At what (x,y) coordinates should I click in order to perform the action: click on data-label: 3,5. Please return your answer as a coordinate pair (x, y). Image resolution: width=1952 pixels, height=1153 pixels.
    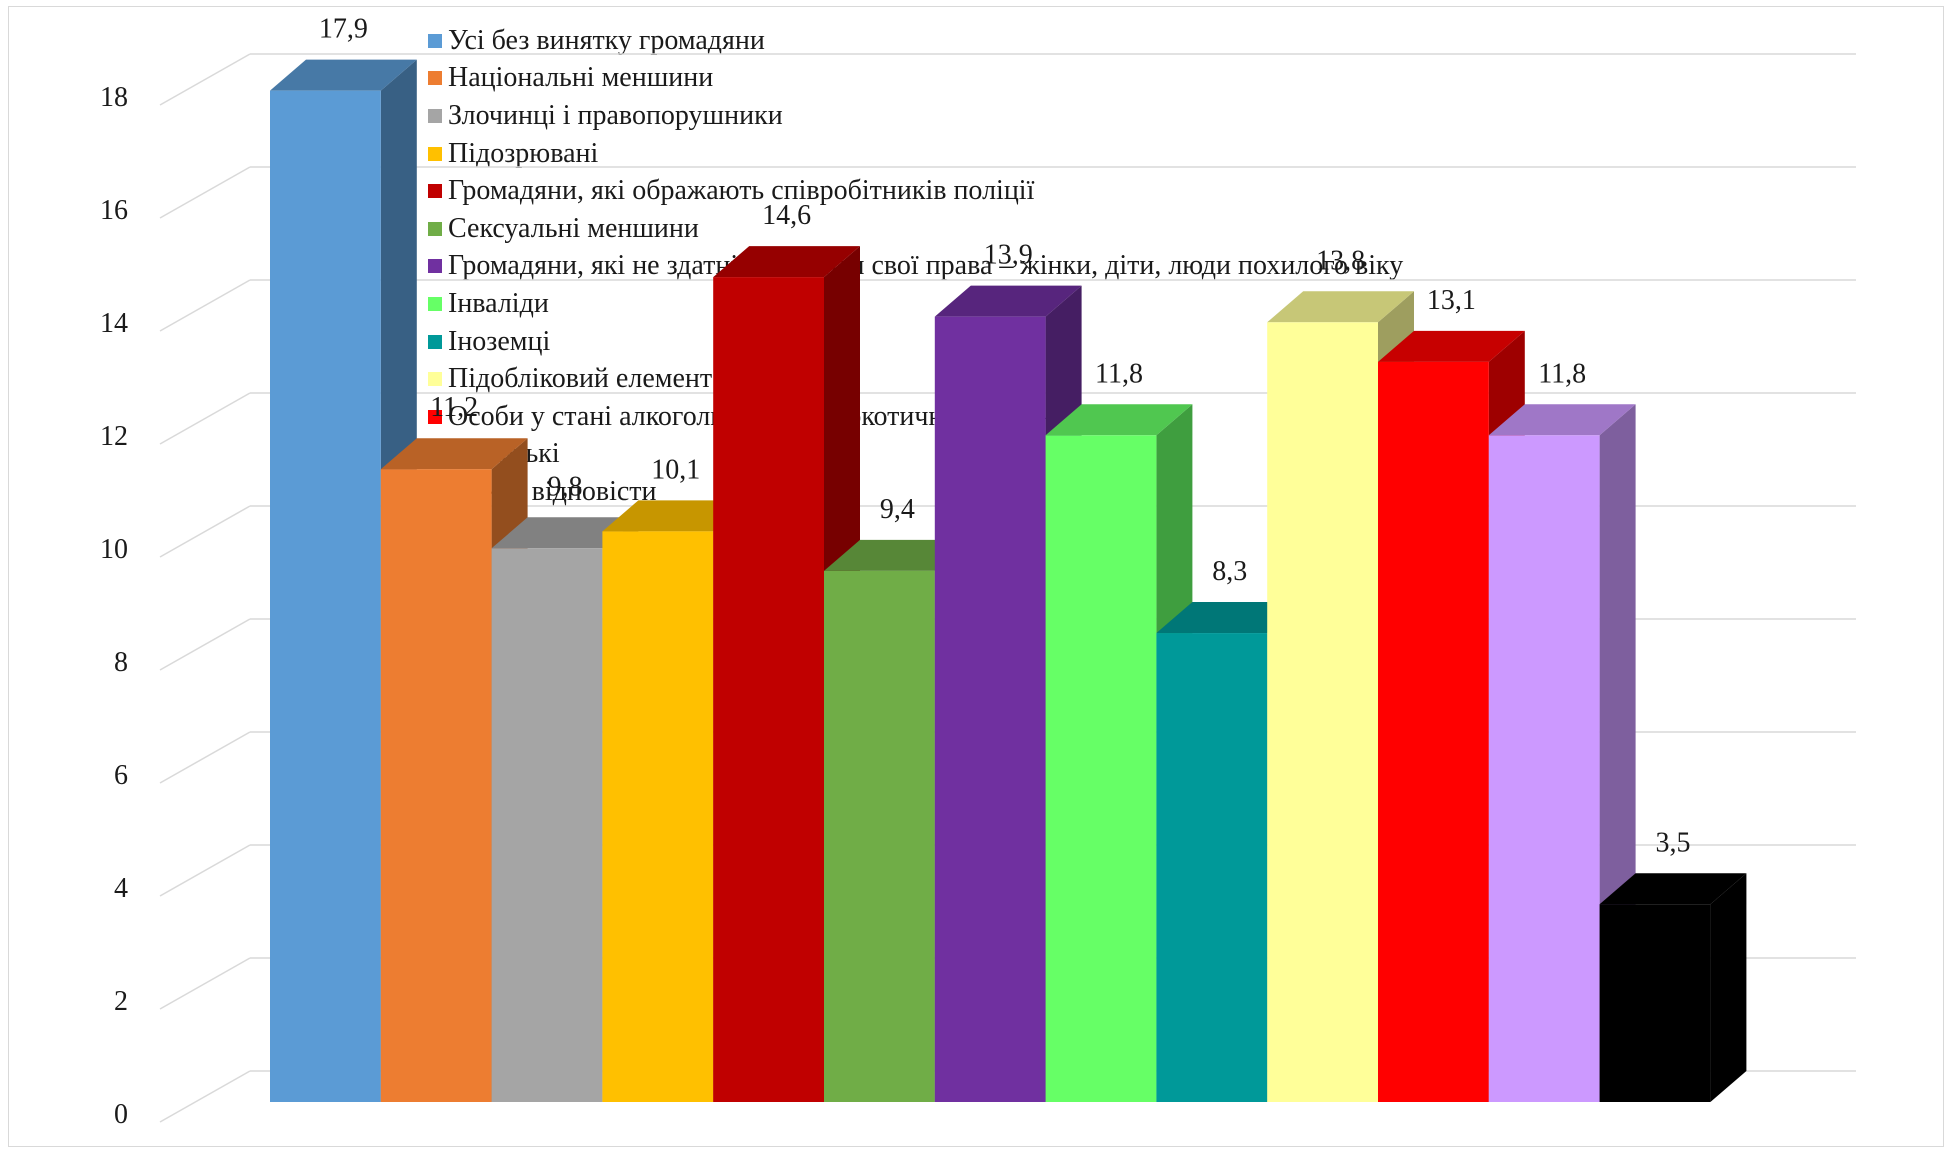
    Looking at the image, I should click on (1673, 842).